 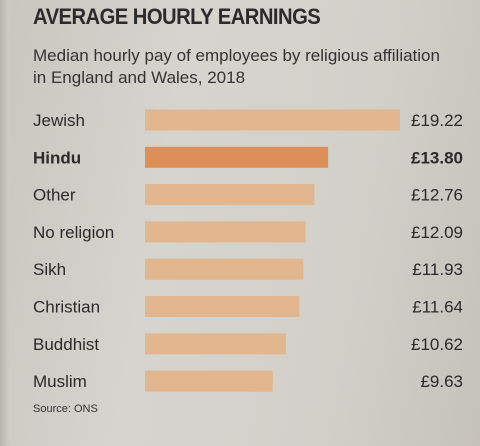 I want to click on bar-jewish, so click(x=272, y=120).